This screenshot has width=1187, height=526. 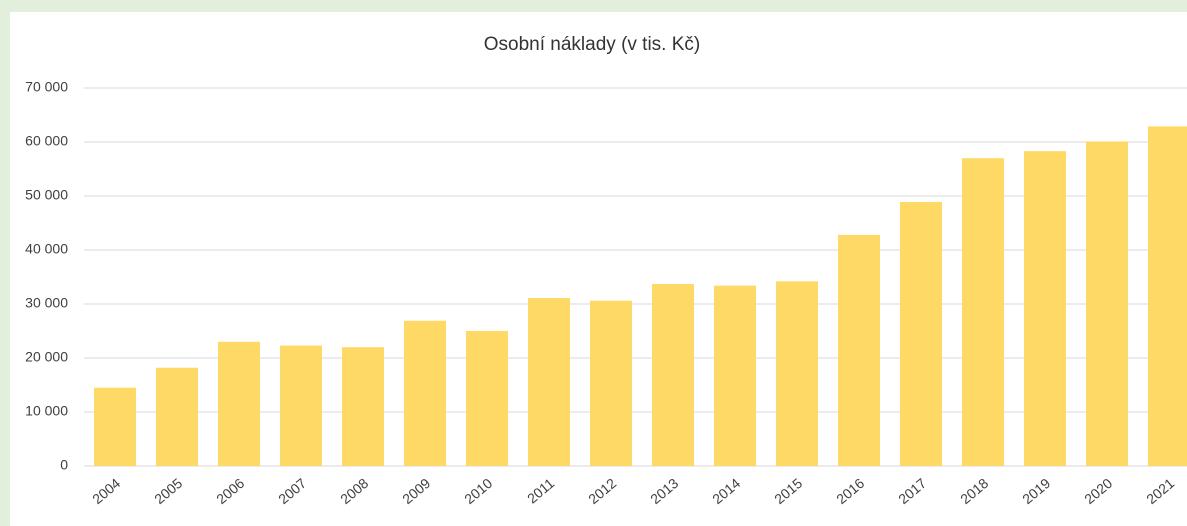 What do you see at coordinates (46, 303) in the screenshot?
I see `y-tick-label: 30 000` at bounding box center [46, 303].